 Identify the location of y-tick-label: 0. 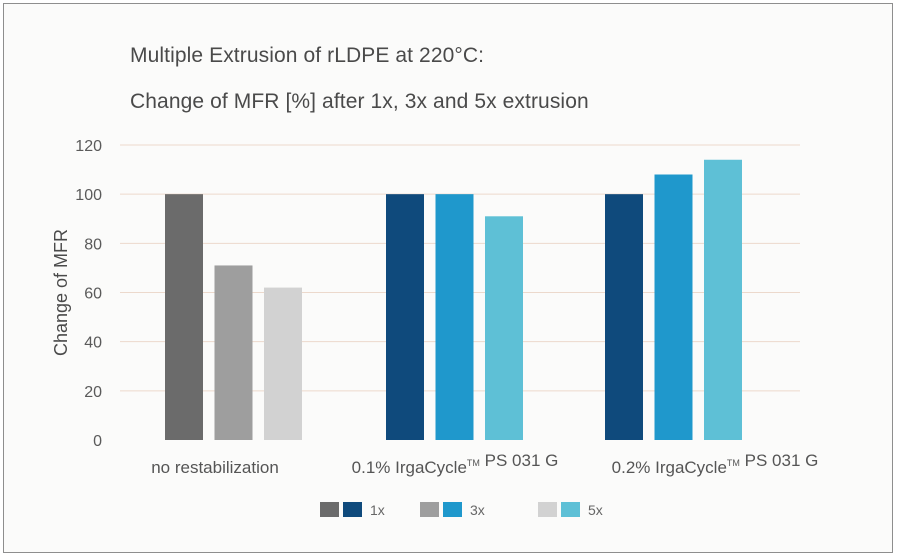
(97, 441).